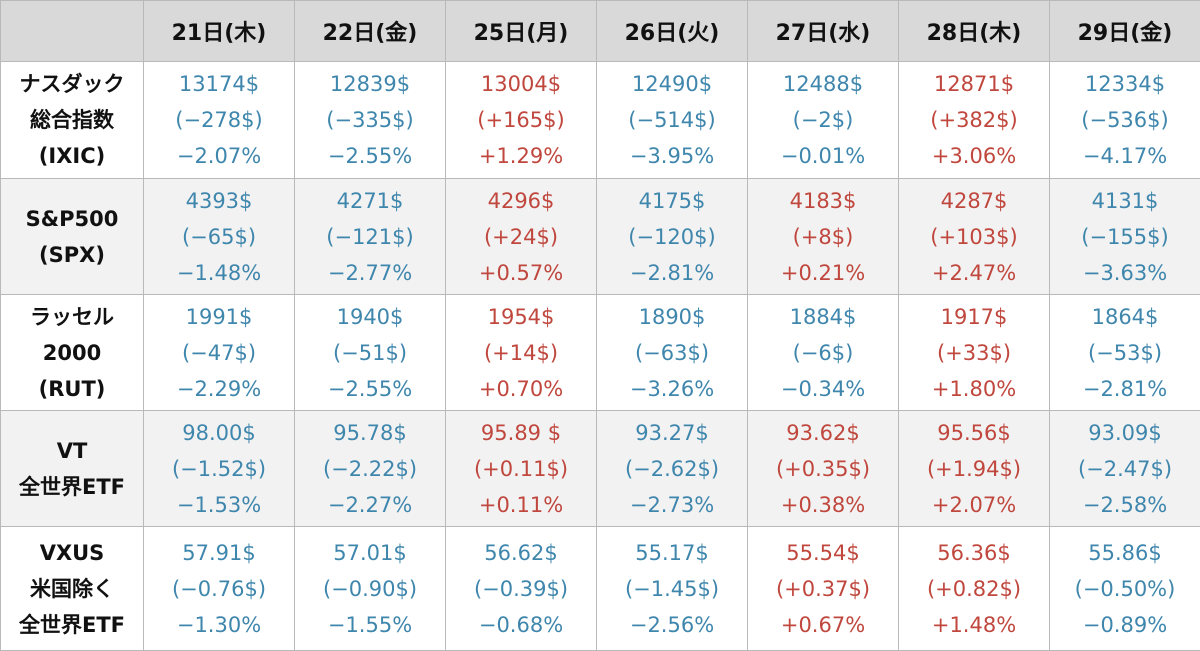  I want to click on value-cell: 12488$ (−2$) −0.01%, so click(823, 120).